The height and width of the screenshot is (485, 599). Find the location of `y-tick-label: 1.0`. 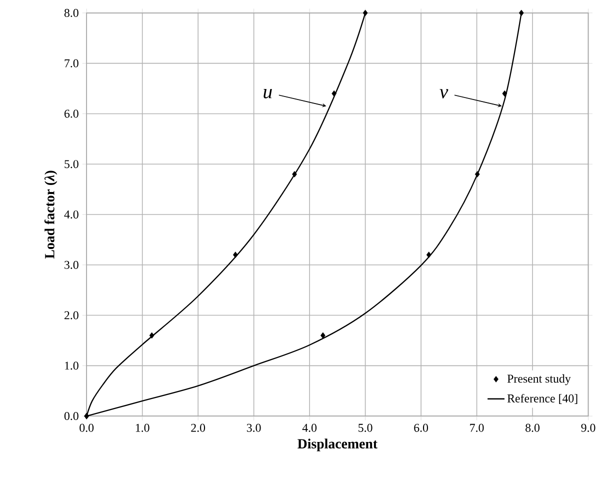

y-tick-label: 1.0 is located at coordinates (71, 366).